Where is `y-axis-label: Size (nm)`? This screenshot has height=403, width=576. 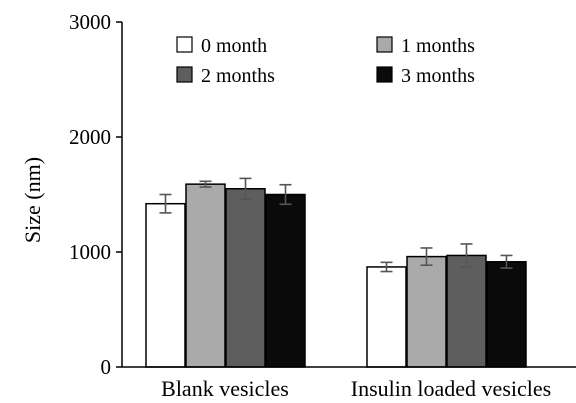
y-axis-label: Size (nm) is located at coordinates (32, 200).